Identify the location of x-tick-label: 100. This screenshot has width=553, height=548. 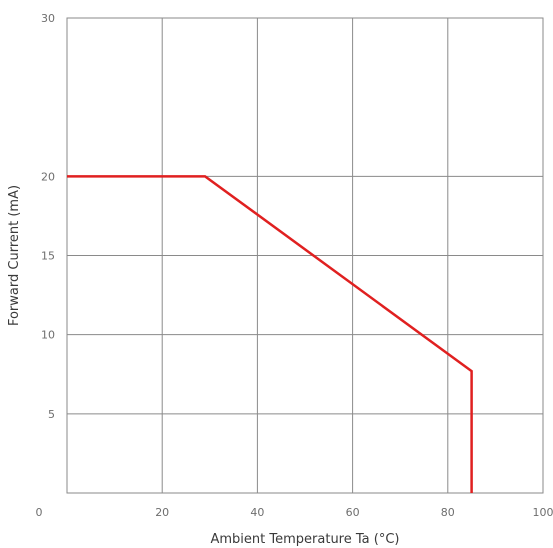
(543, 512).